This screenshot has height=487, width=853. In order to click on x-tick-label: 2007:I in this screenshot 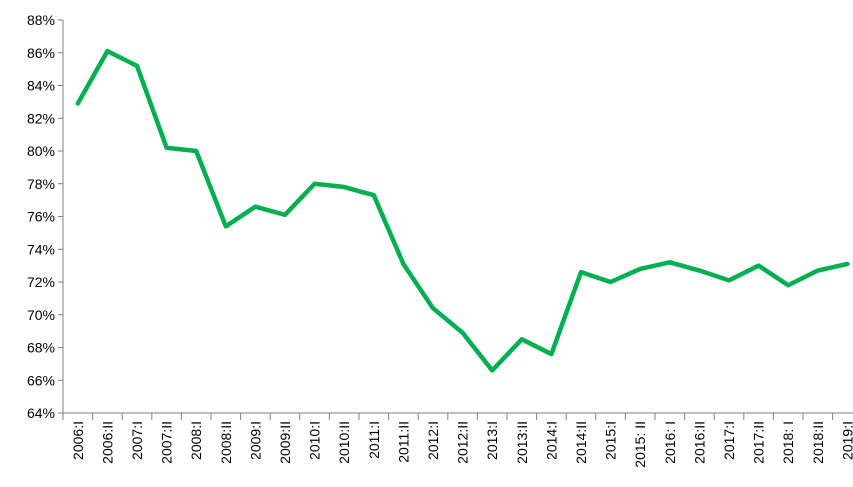, I will do `click(137, 440)`.